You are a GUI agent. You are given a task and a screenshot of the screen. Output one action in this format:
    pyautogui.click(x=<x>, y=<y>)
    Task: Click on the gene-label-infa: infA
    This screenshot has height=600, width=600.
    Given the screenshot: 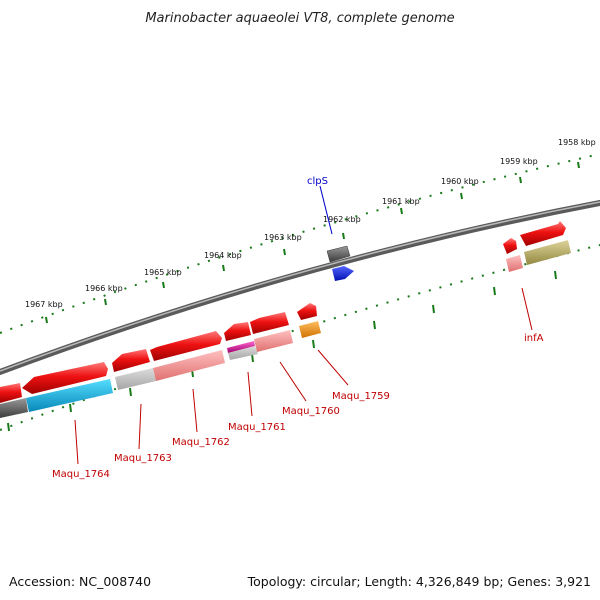 What is the action you would take?
    pyautogui.click(x=534, y=338)
    